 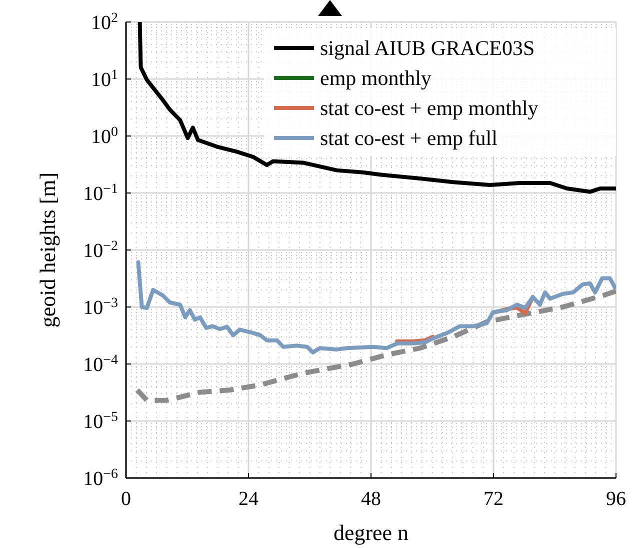 I want to click on legend-label: stat co-est + emp full, so click(x=409, y=138).